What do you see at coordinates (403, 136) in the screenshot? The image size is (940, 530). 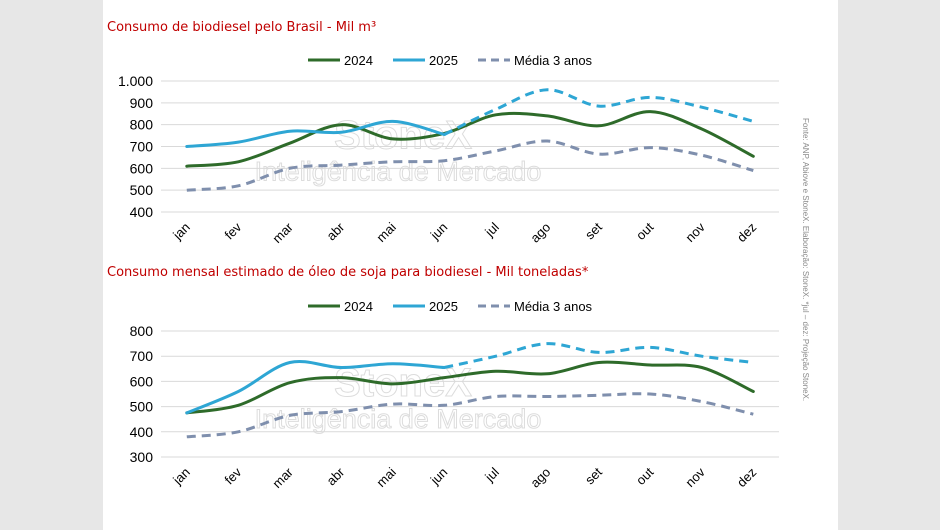 I see `watermark-brand: StoneX` at bounding box center [403, 136].